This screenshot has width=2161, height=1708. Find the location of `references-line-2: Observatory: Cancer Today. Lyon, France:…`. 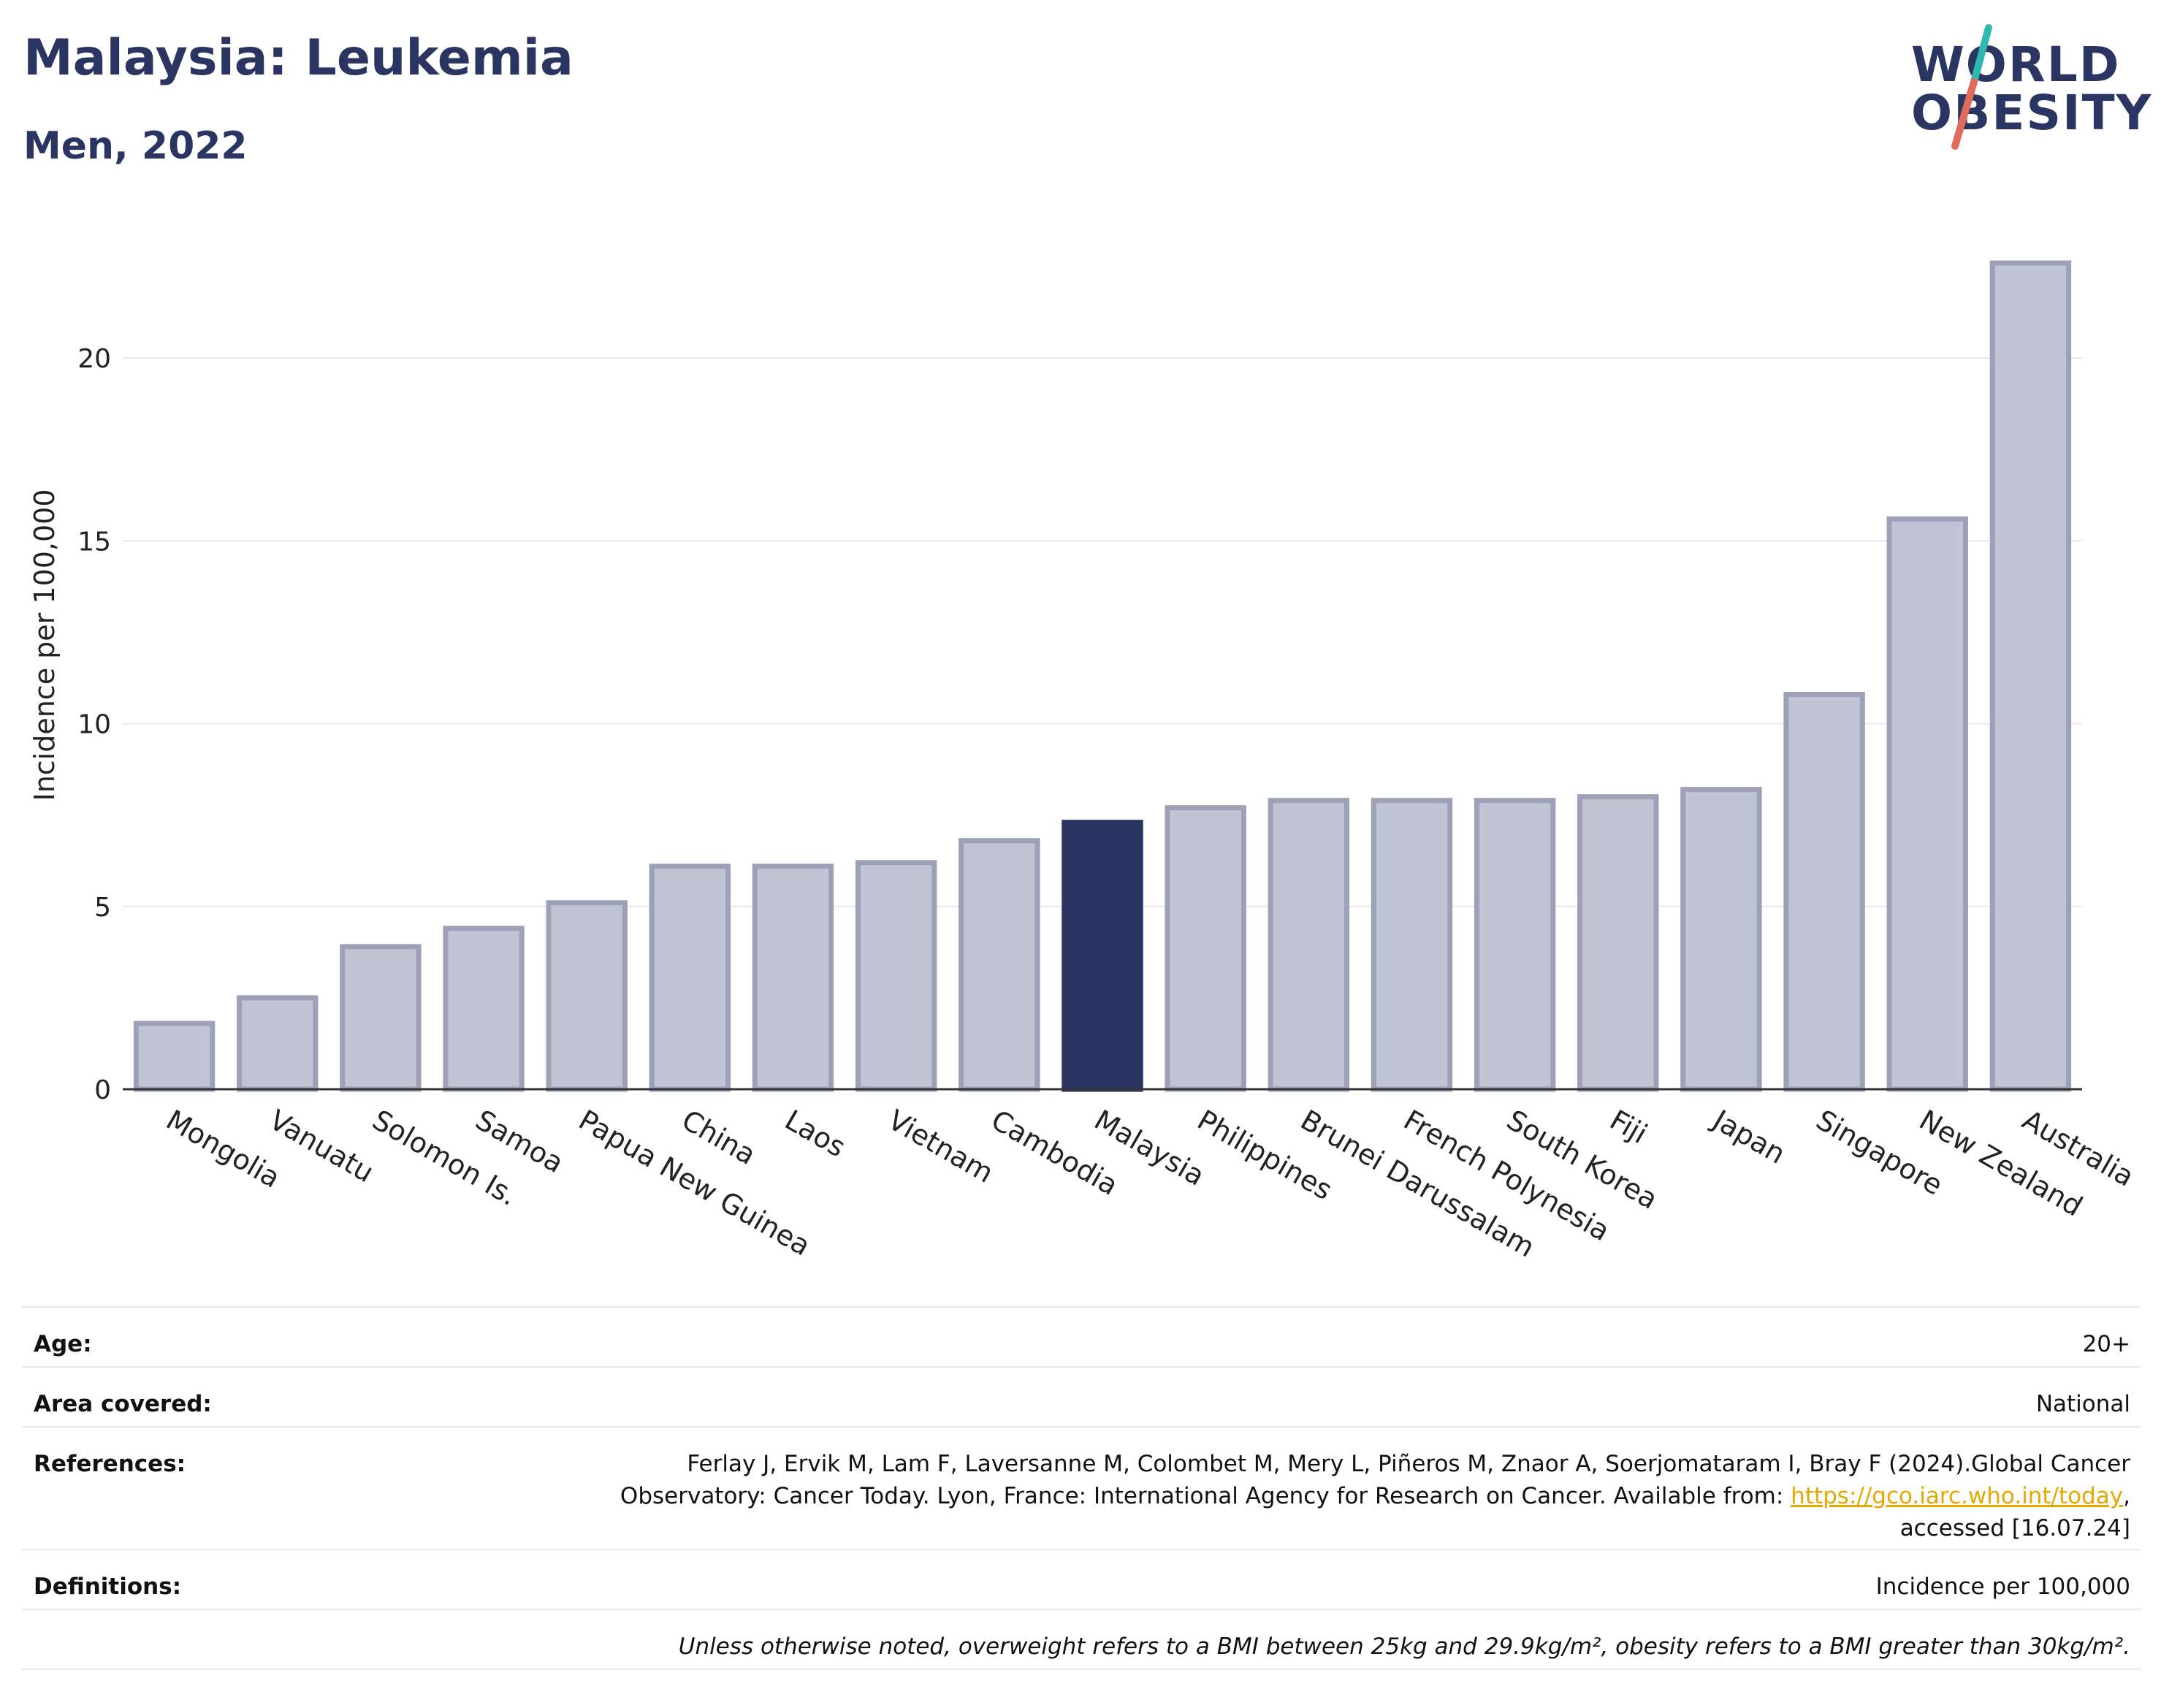

references-line-2: Observatory: Cancer Today. Lyon, France:… is located at coordinates (1205, 1496).